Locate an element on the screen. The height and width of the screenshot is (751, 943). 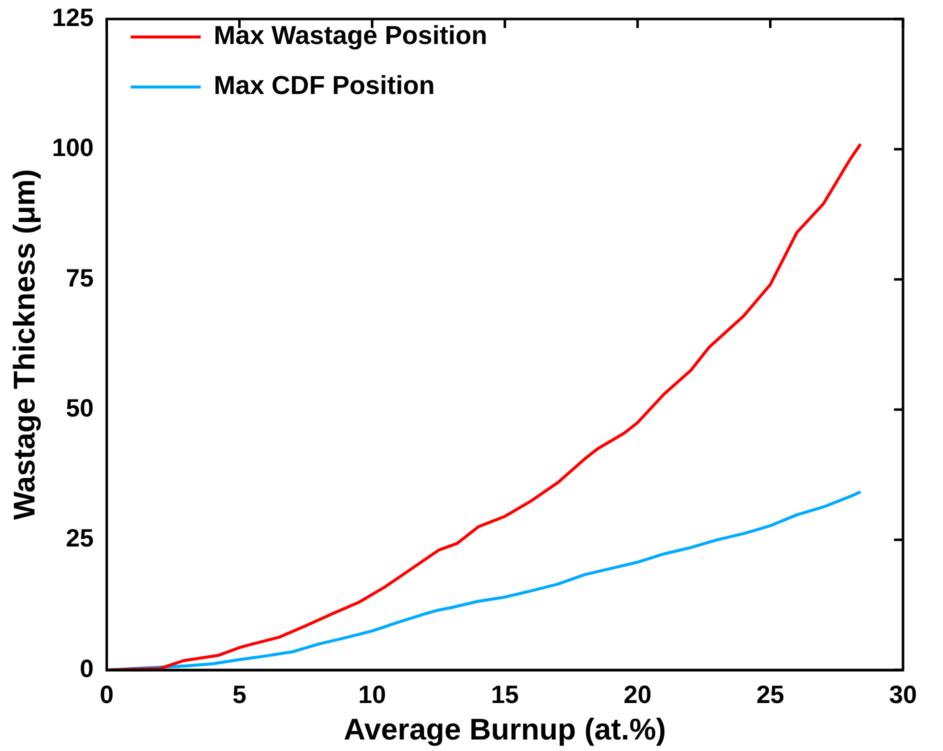
y-tick-label: 25 is located at coordinates (80, 538).